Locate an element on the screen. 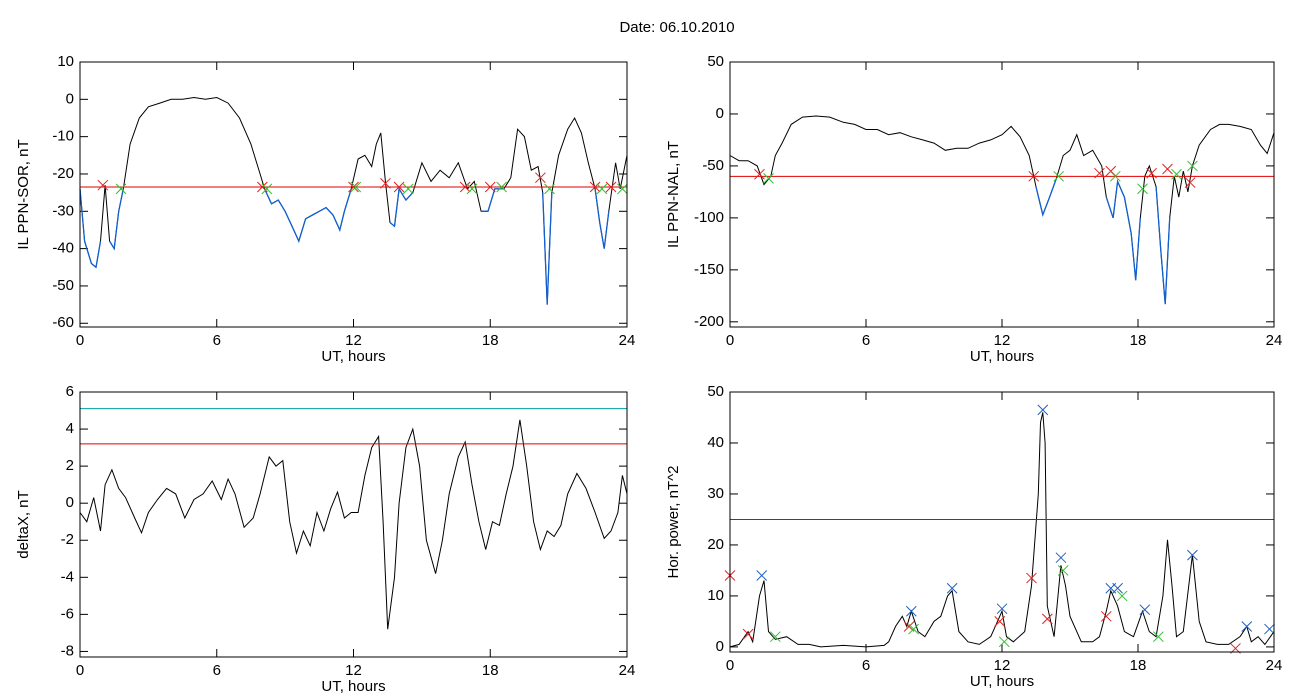  y-tick-label: -150 is located at coordinates (709, 269).